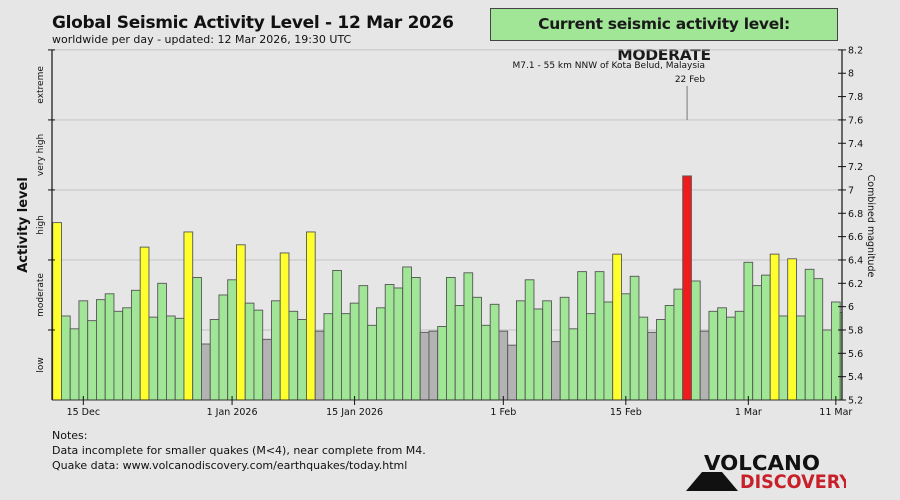 The height and width of the screenshot is (500, 900). Describe the element at coordinates (855, 284) in the screenshot. I see `right-tick-label: 6.2` at that location.